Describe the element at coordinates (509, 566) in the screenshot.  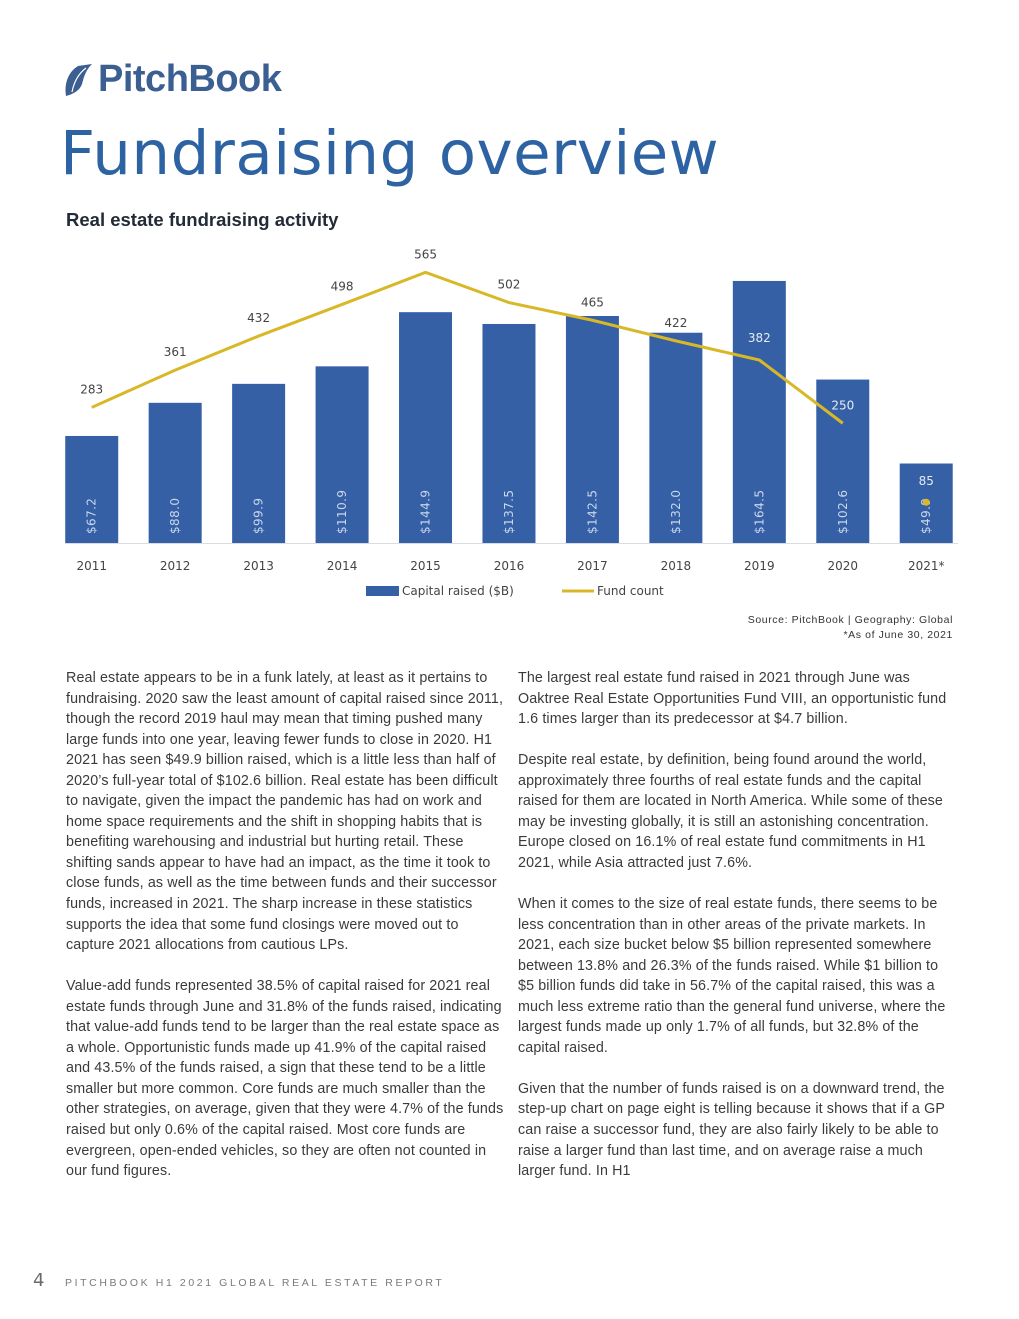
I see `x-tick-label: 2016` at that location.